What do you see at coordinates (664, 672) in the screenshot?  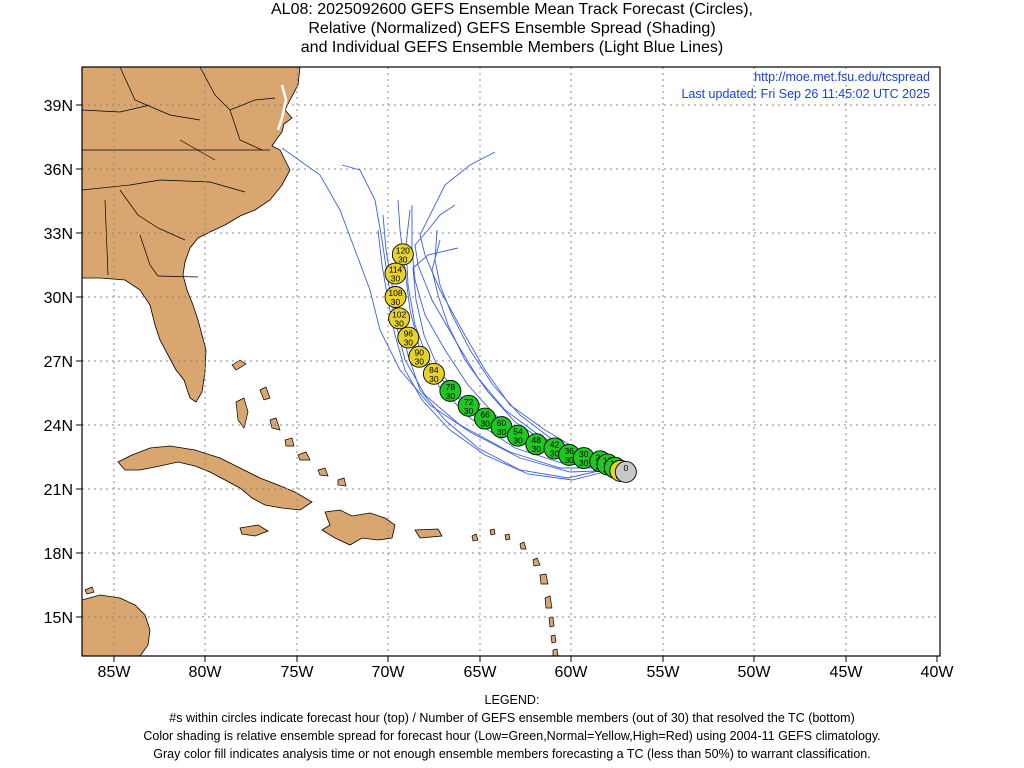 I see `lon-label: 55W` at bounding box center [664, 672].